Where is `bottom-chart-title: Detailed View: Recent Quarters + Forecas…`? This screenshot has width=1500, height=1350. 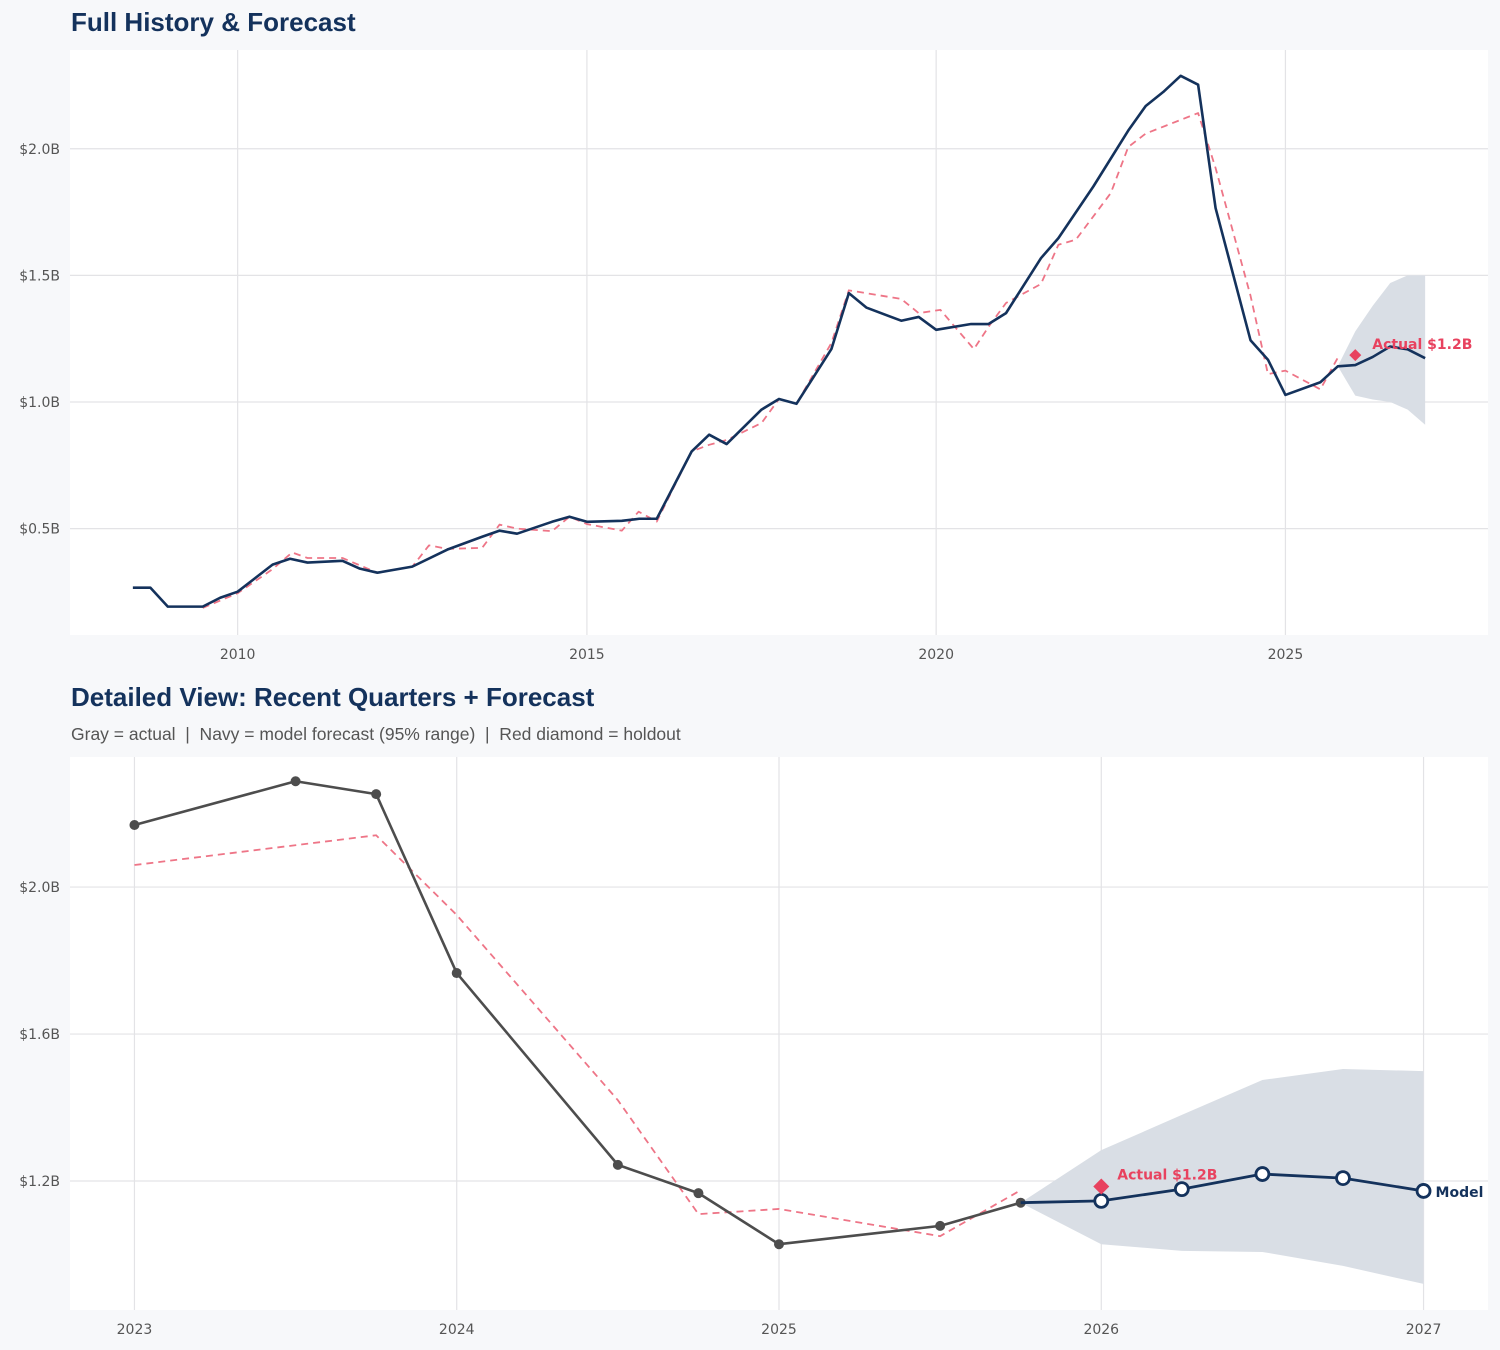 bottom-chart-title: Detailed View: Recent Quarters + Forecas… is located at coordinates (333, 697).